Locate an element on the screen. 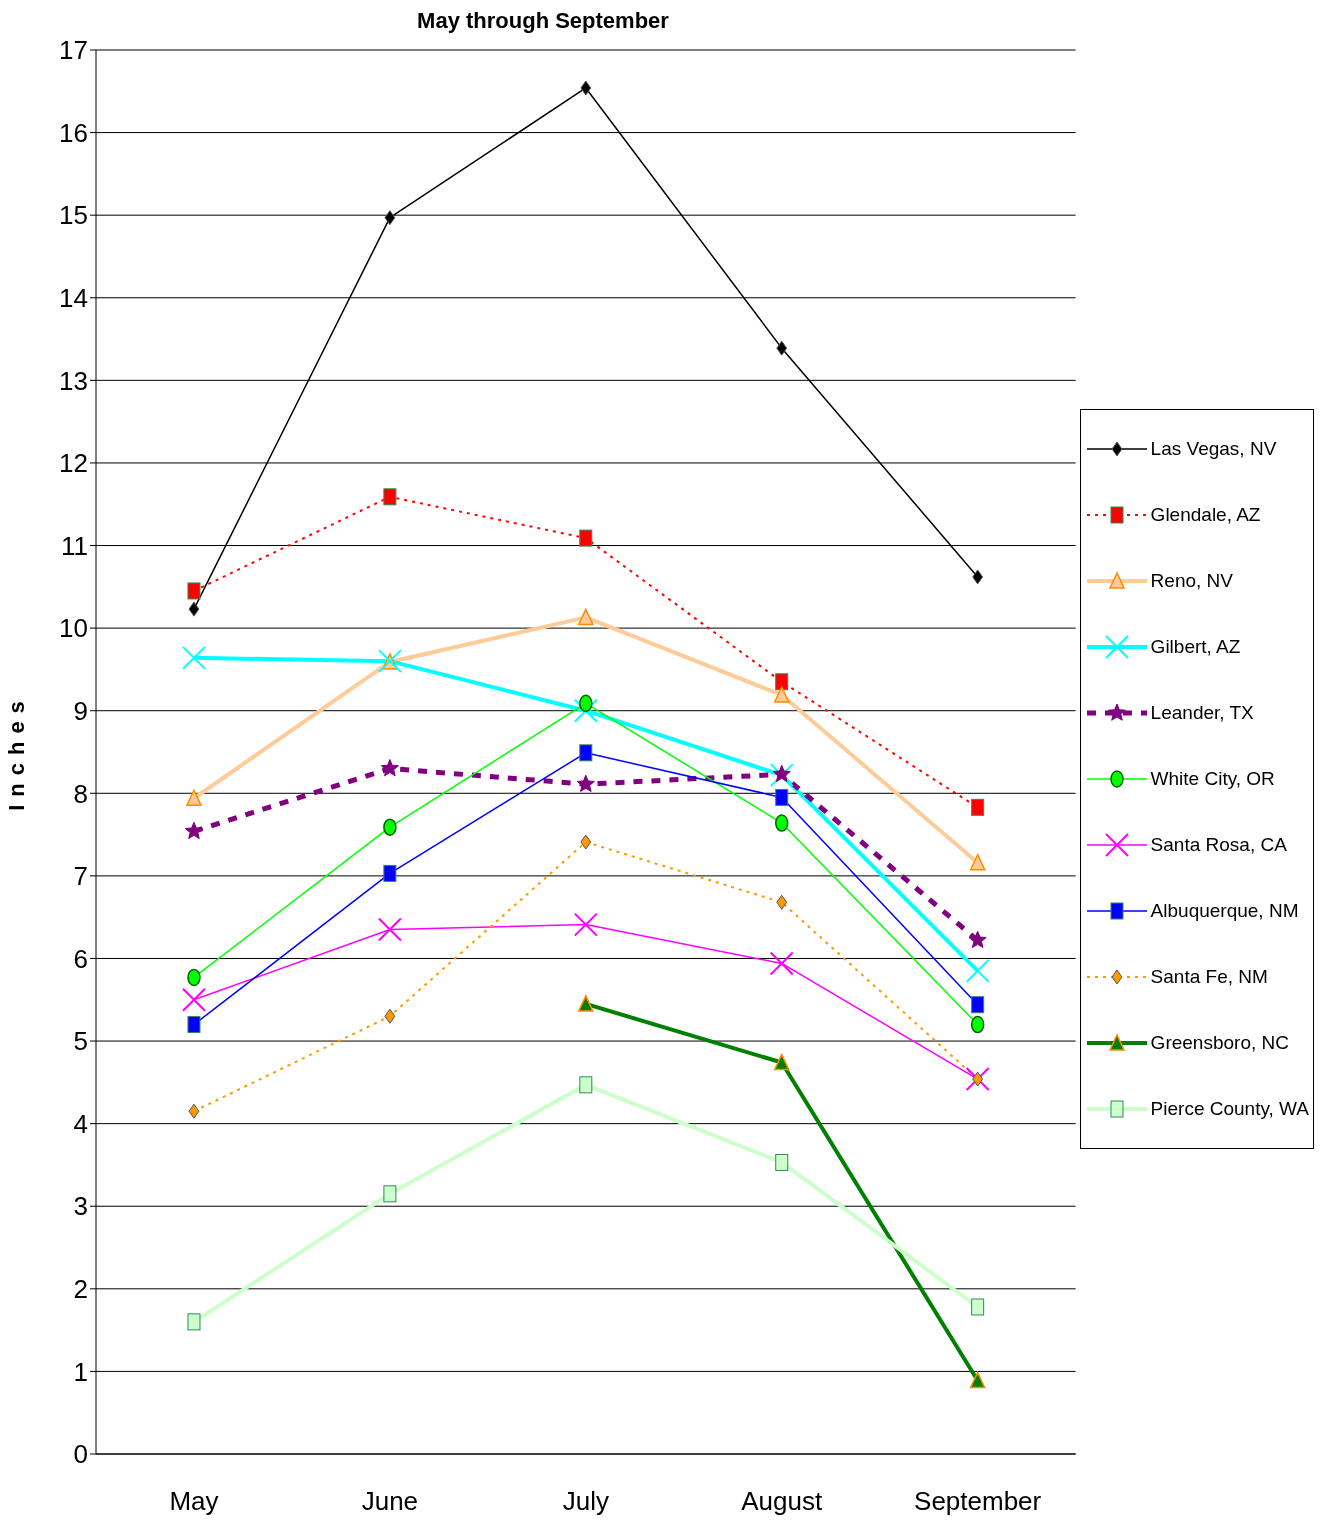  y-tick-label: 9 is located at coordinates (80, 710).